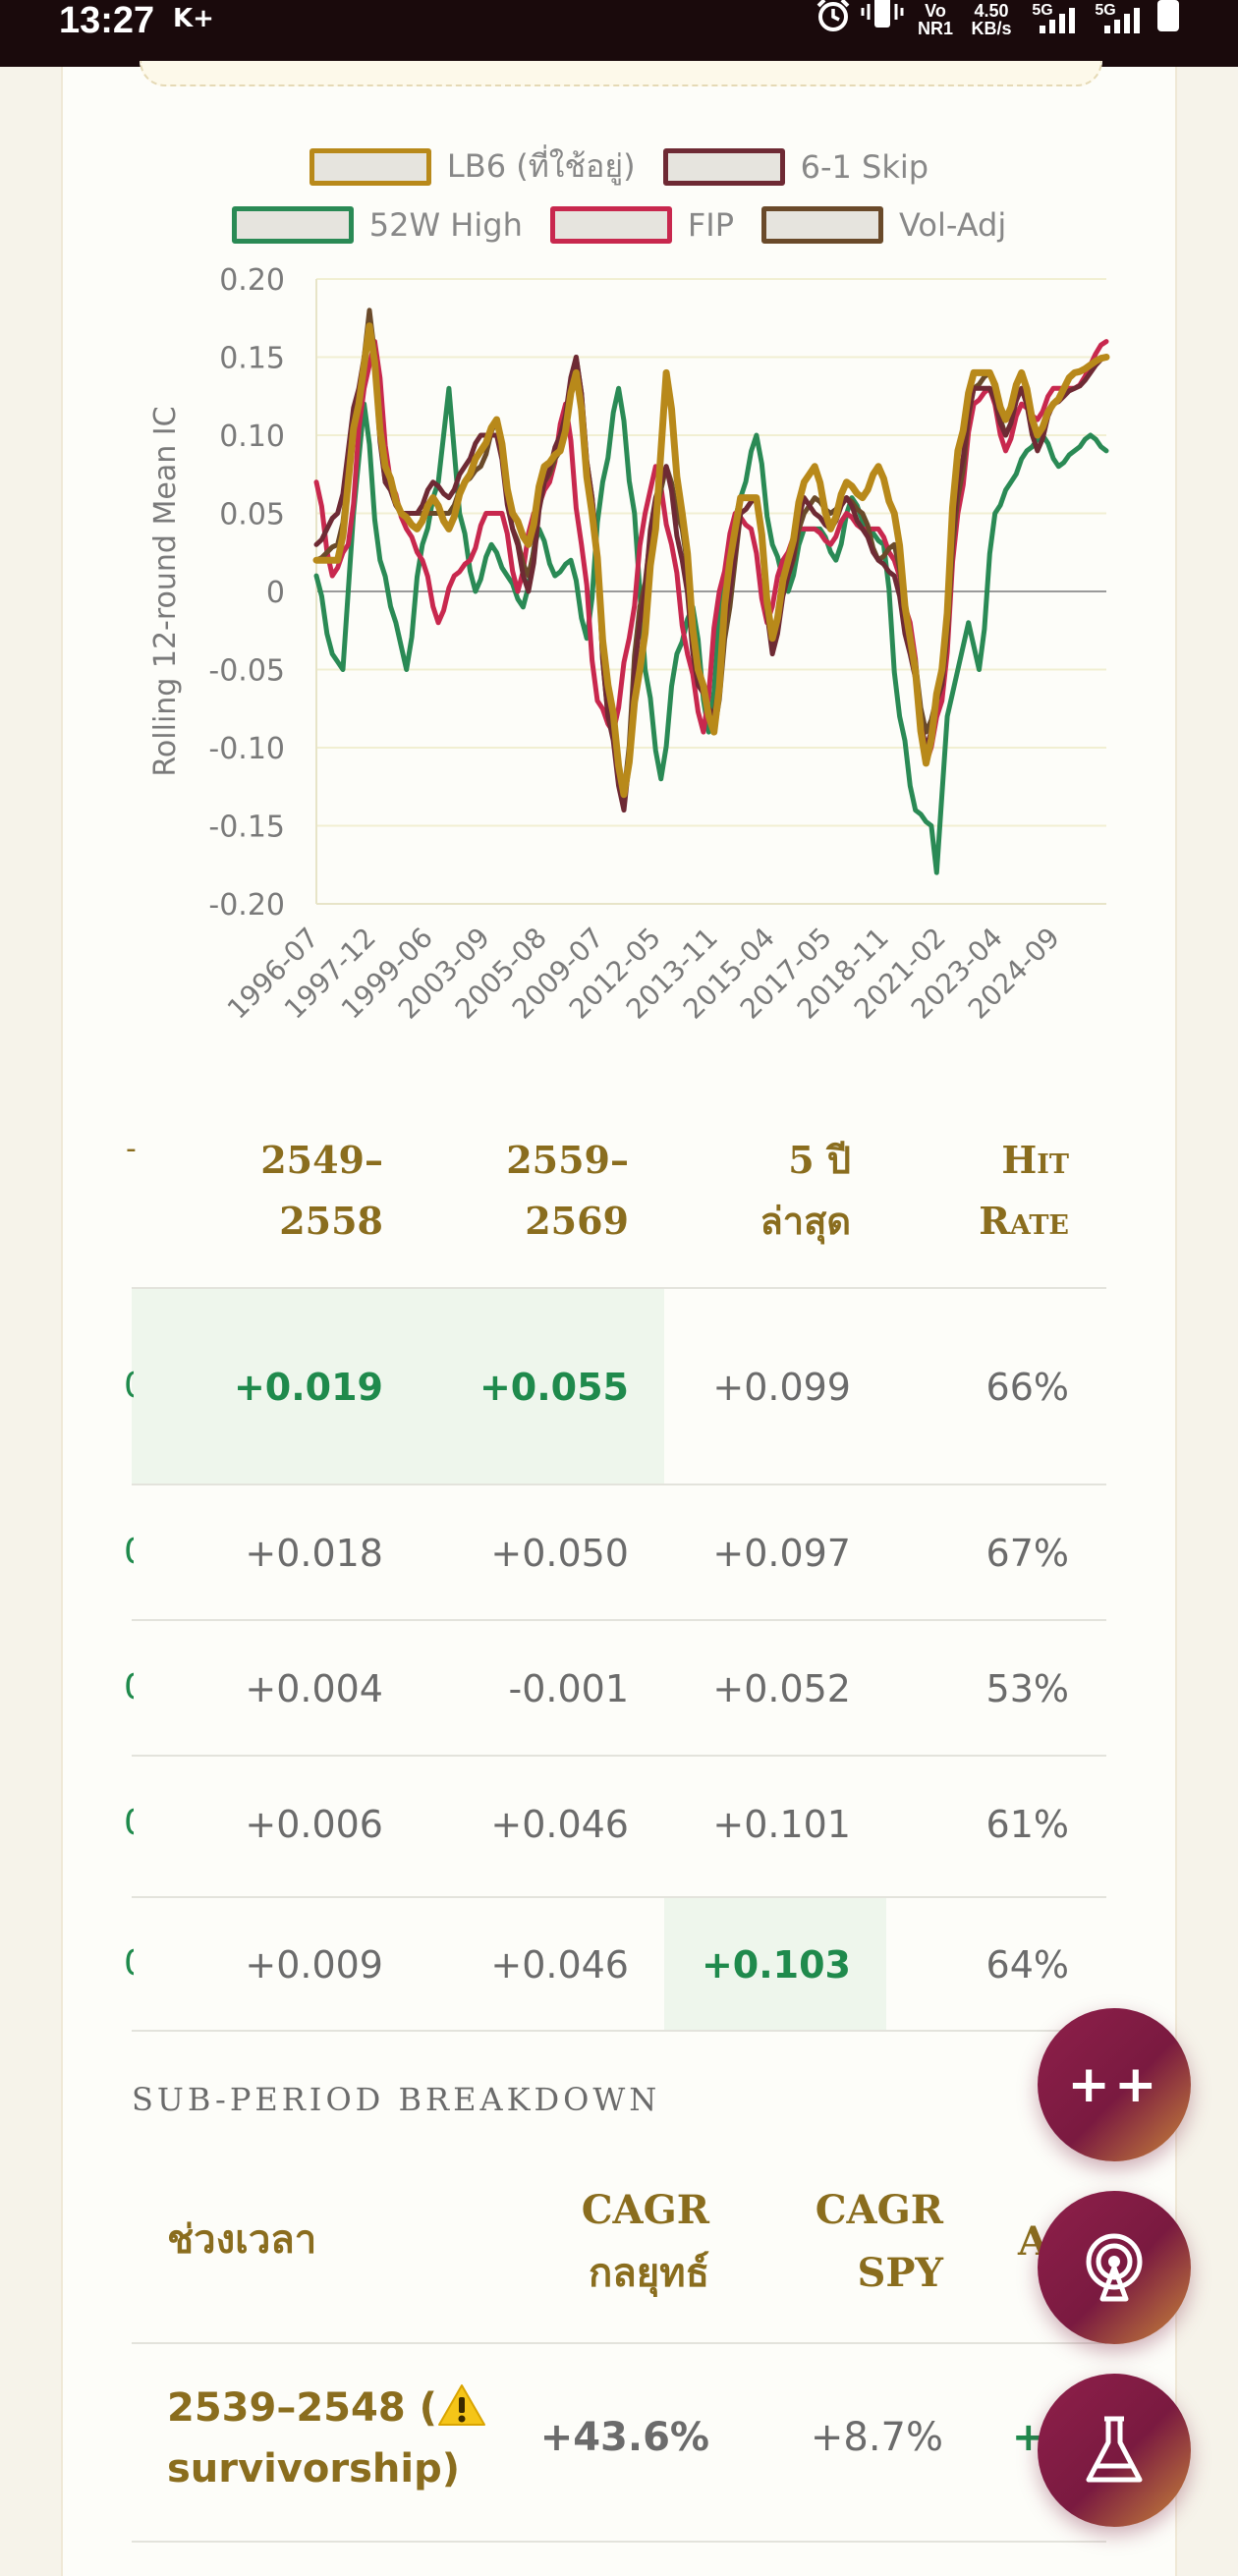  I want to click on network-label-5g-1: 5G, so click(1042, 10).